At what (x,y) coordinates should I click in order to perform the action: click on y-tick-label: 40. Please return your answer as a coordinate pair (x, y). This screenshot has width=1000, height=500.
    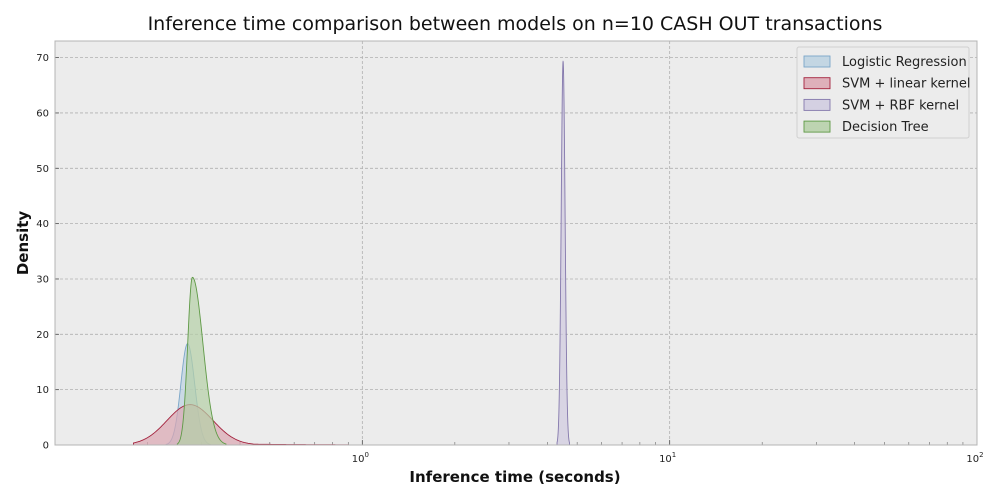
    Looking at the image, I should click on (42, 224).